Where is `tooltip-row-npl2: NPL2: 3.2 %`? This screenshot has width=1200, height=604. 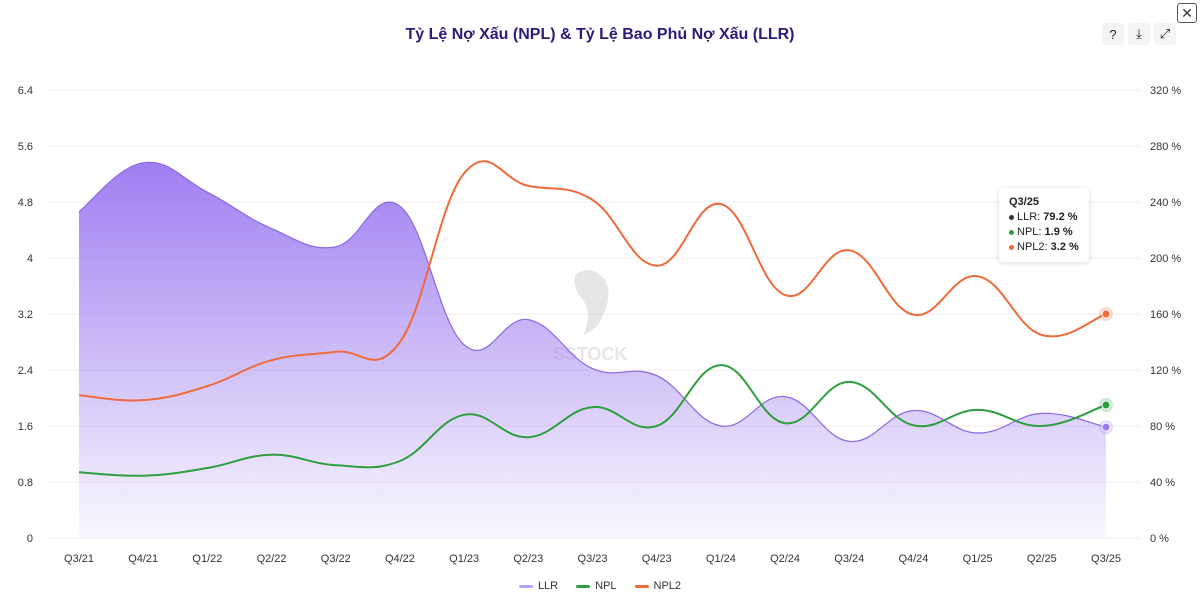
tooltip-row-npl2: NPL2: 3.2 % is located at coordinates (1044, 247).